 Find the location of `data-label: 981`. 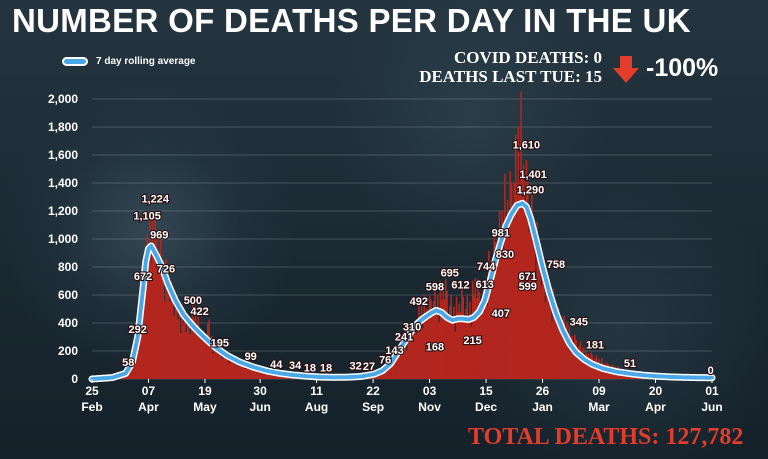

data-label: 981 is located at coordinates (501, 234).